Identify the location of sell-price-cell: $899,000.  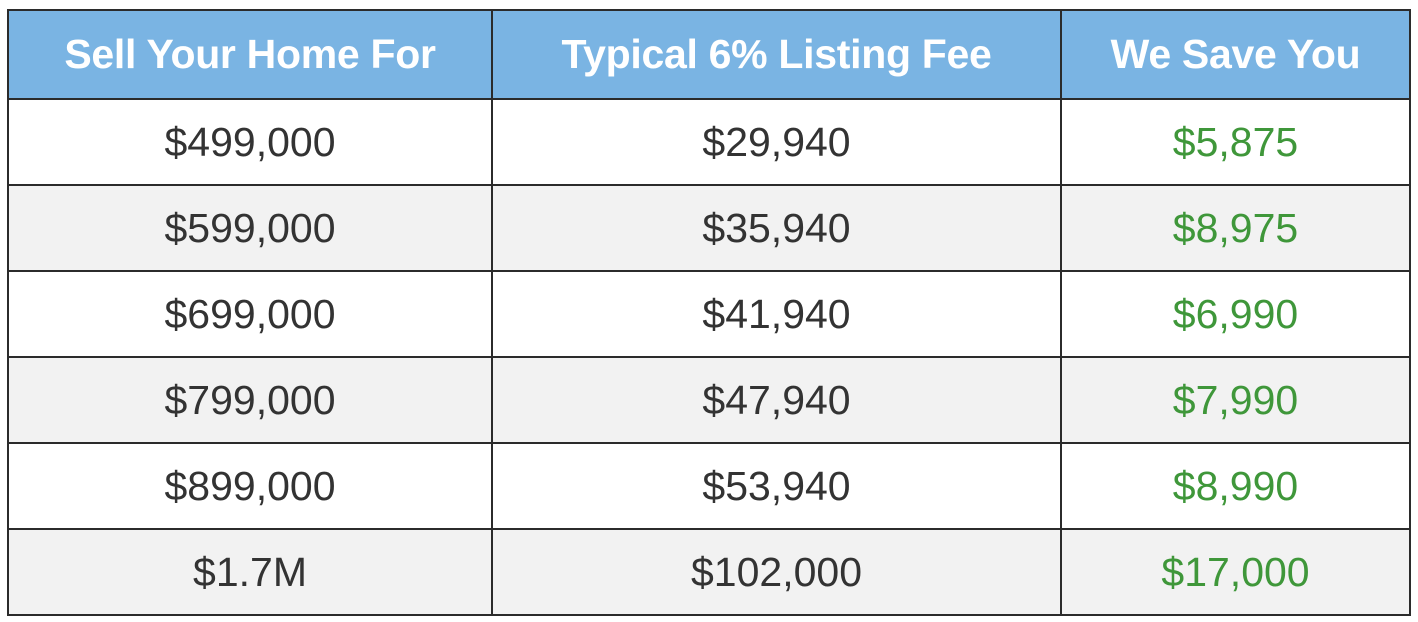
(250, 486).